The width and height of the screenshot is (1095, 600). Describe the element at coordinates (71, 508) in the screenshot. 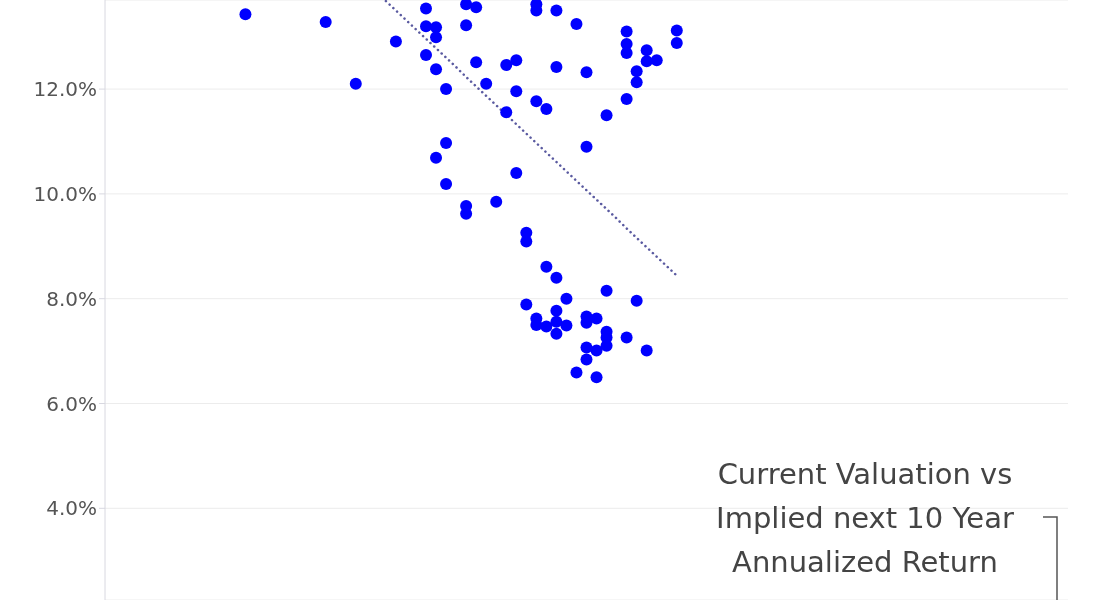

I see `y-tick-label: 4.0%` at that location.